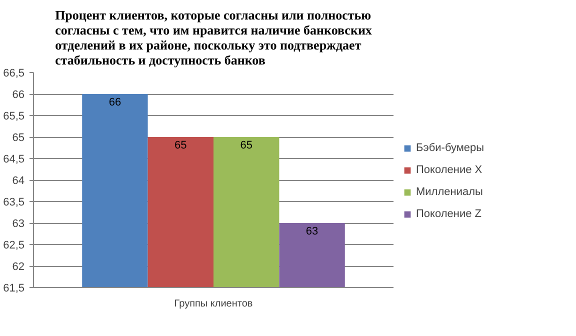 The image size is (576, 336). Describe the element at coordinates (18, 138) in the screenshot. I see `y-tick-label: 65` at that location.